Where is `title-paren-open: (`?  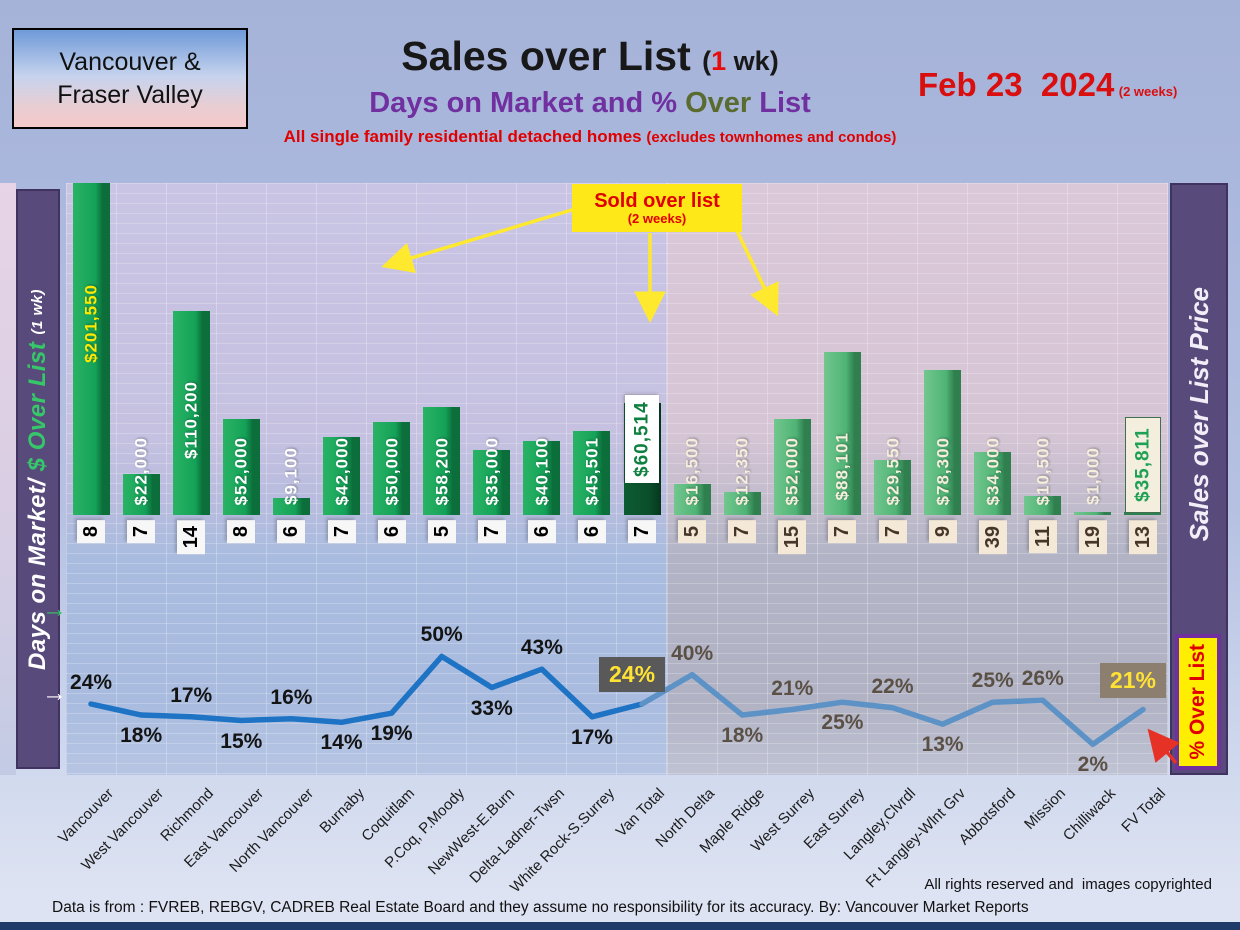 title-paren-open: ( is located at coordinates (707, 61).